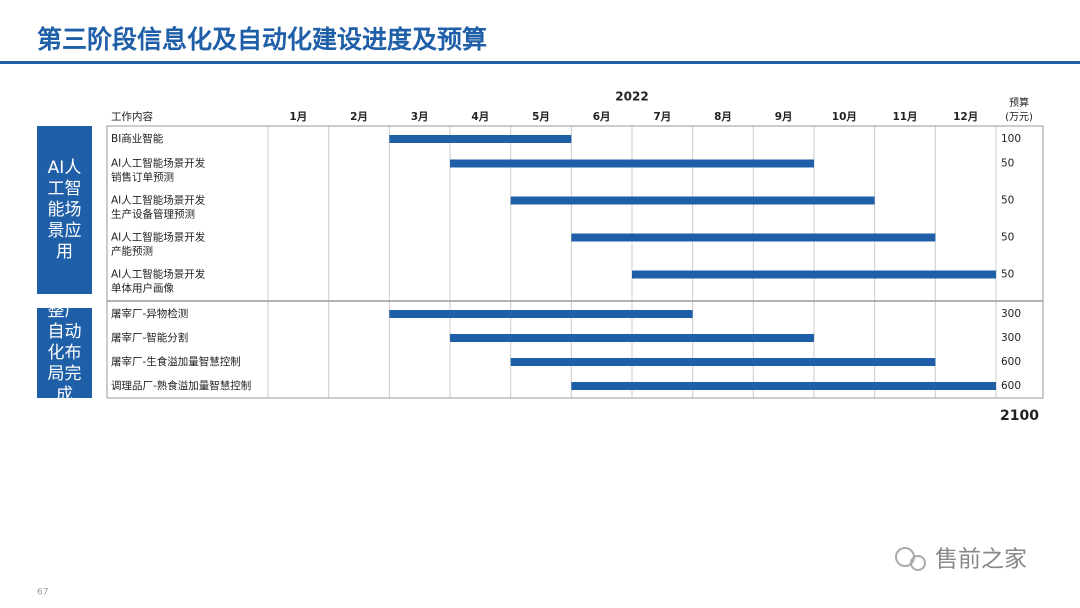 The height and width of the screenshot is (608, 1080). I want to click on budget-header: 预算, so click(1019, 102).